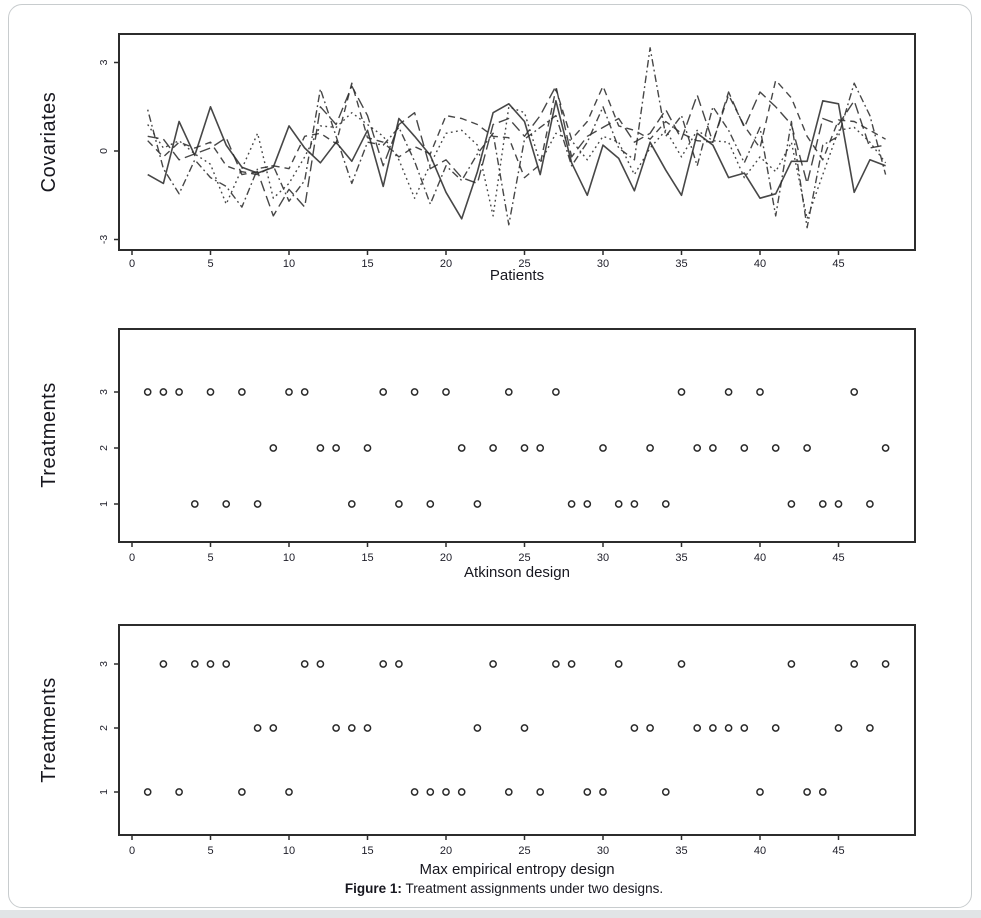  Describe the element at coordinates (289, 558) in the screenshot. I see `x-tick-label: 10` at that location.